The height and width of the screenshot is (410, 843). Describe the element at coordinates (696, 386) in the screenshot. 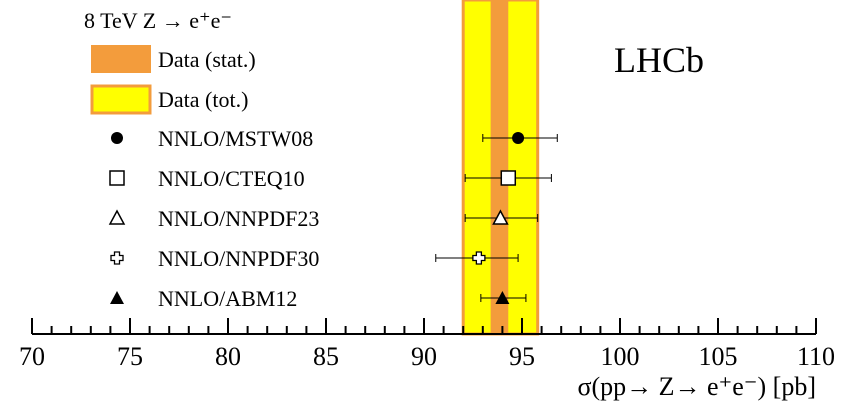

I see `x-axis-label: σ(pp→ Z→ e⁺e⁻) [pb]` at that location.